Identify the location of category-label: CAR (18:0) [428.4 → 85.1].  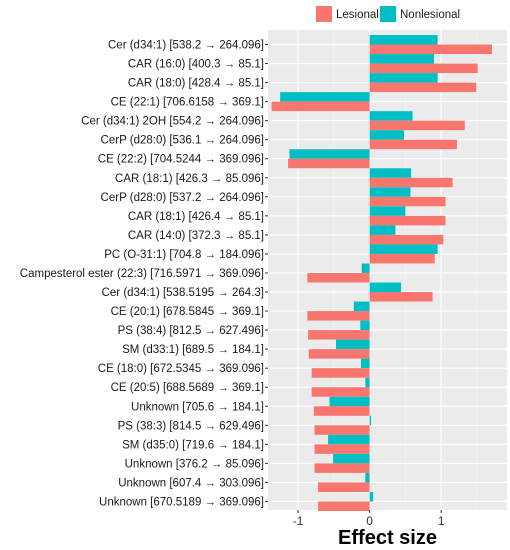
(196, 84).